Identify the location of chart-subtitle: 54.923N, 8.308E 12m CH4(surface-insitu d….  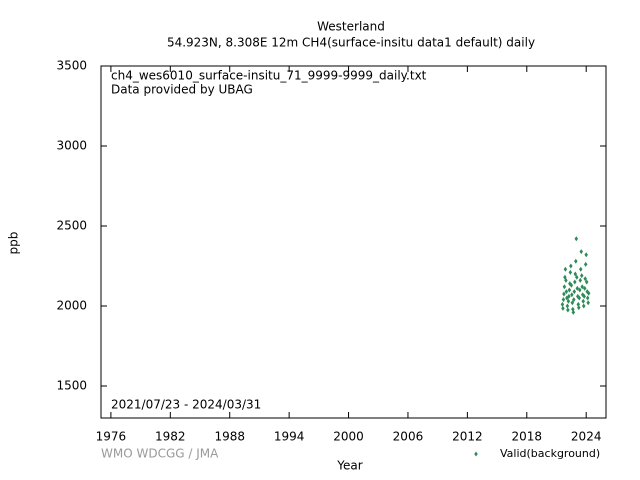
(351, 43).